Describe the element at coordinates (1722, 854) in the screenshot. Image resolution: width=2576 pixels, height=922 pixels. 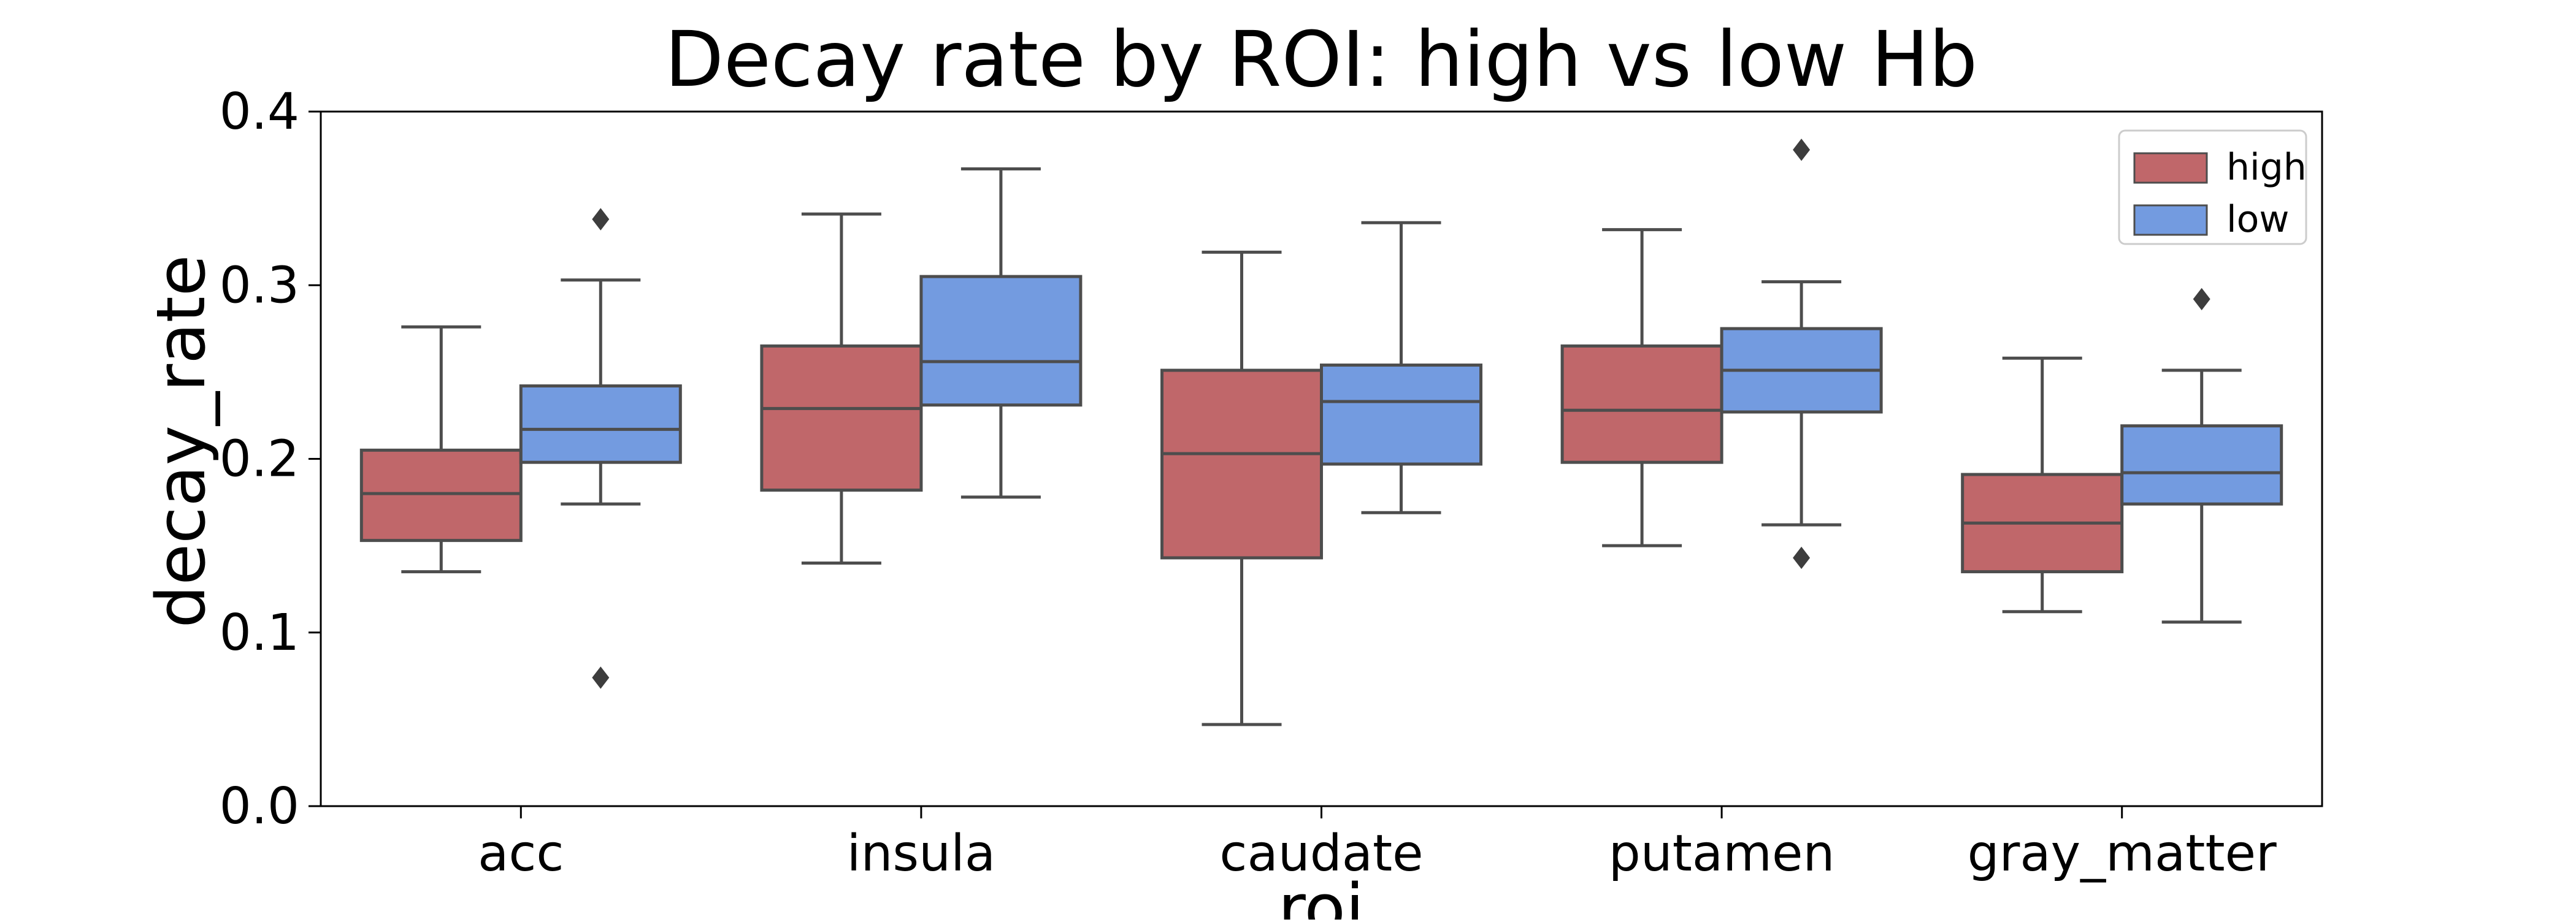
I see `x-tick-label: putamen` at that location.